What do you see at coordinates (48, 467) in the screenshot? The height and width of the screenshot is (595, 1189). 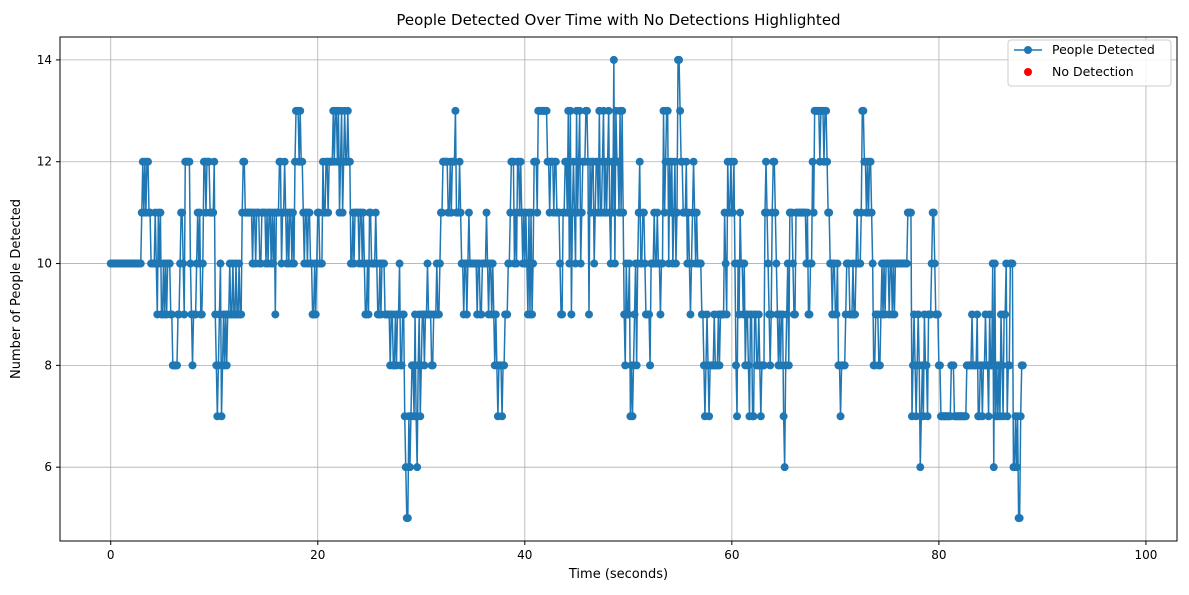 I see `y-tick-label: 6` at bounding box center [48, 467].